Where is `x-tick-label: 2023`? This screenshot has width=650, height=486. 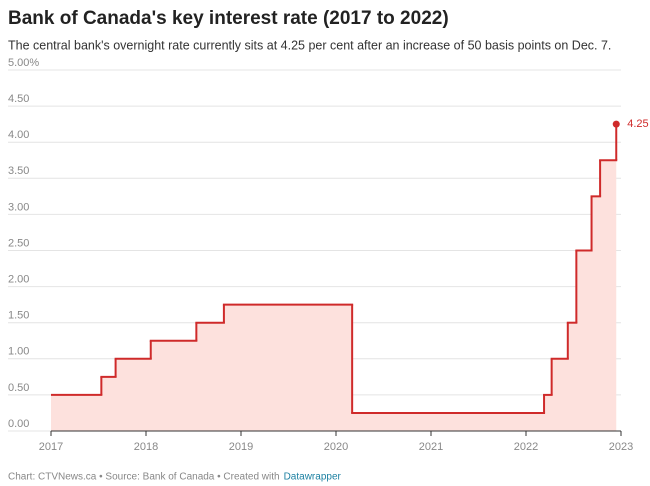 x-tick-label: 2023 is located at coordinates (621, 447).